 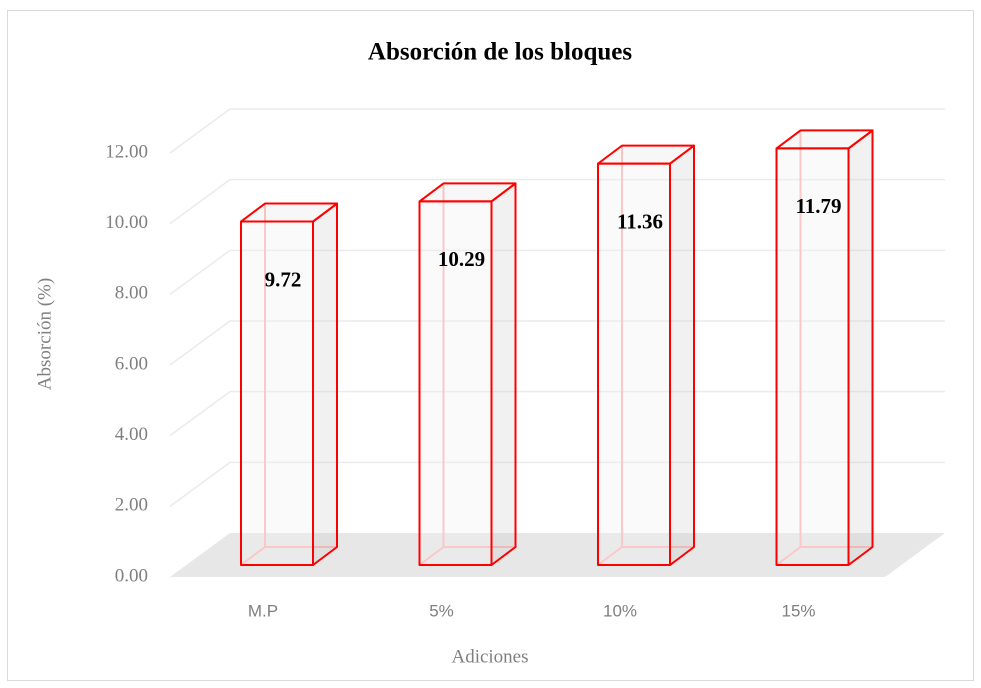 What do you see at coordinates (640, 221) in the screenshot?
I see `data-label: 11.36` at bounding box center [640, 221].